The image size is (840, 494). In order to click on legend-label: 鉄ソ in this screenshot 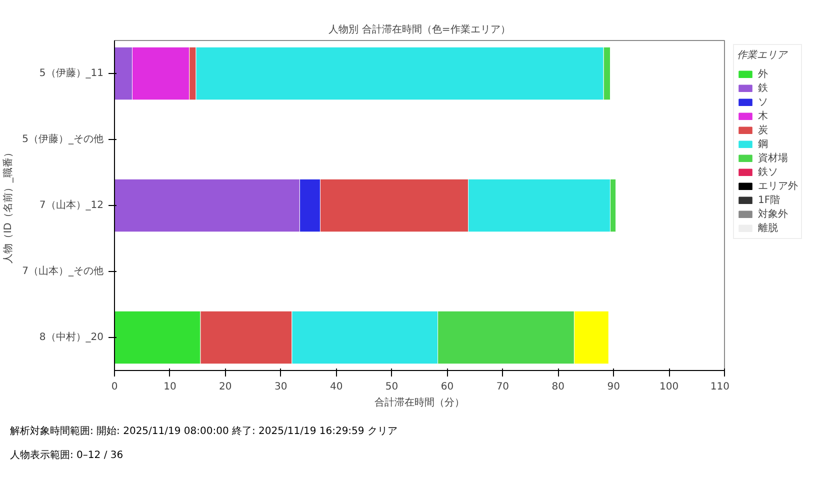, I will do `click(768, 172)`.